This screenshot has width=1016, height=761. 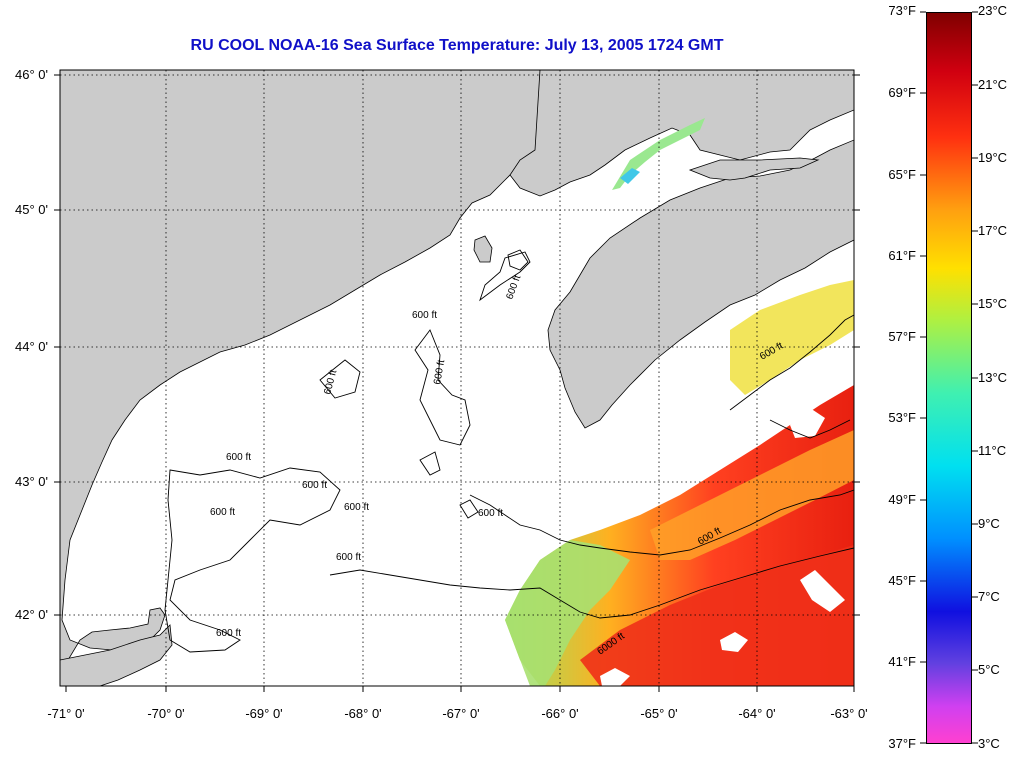 What do you see at coordinates (989, 523) in the screenshot?
I see `colorbar-c-label: 9°C` at bounding box center [989, 523].